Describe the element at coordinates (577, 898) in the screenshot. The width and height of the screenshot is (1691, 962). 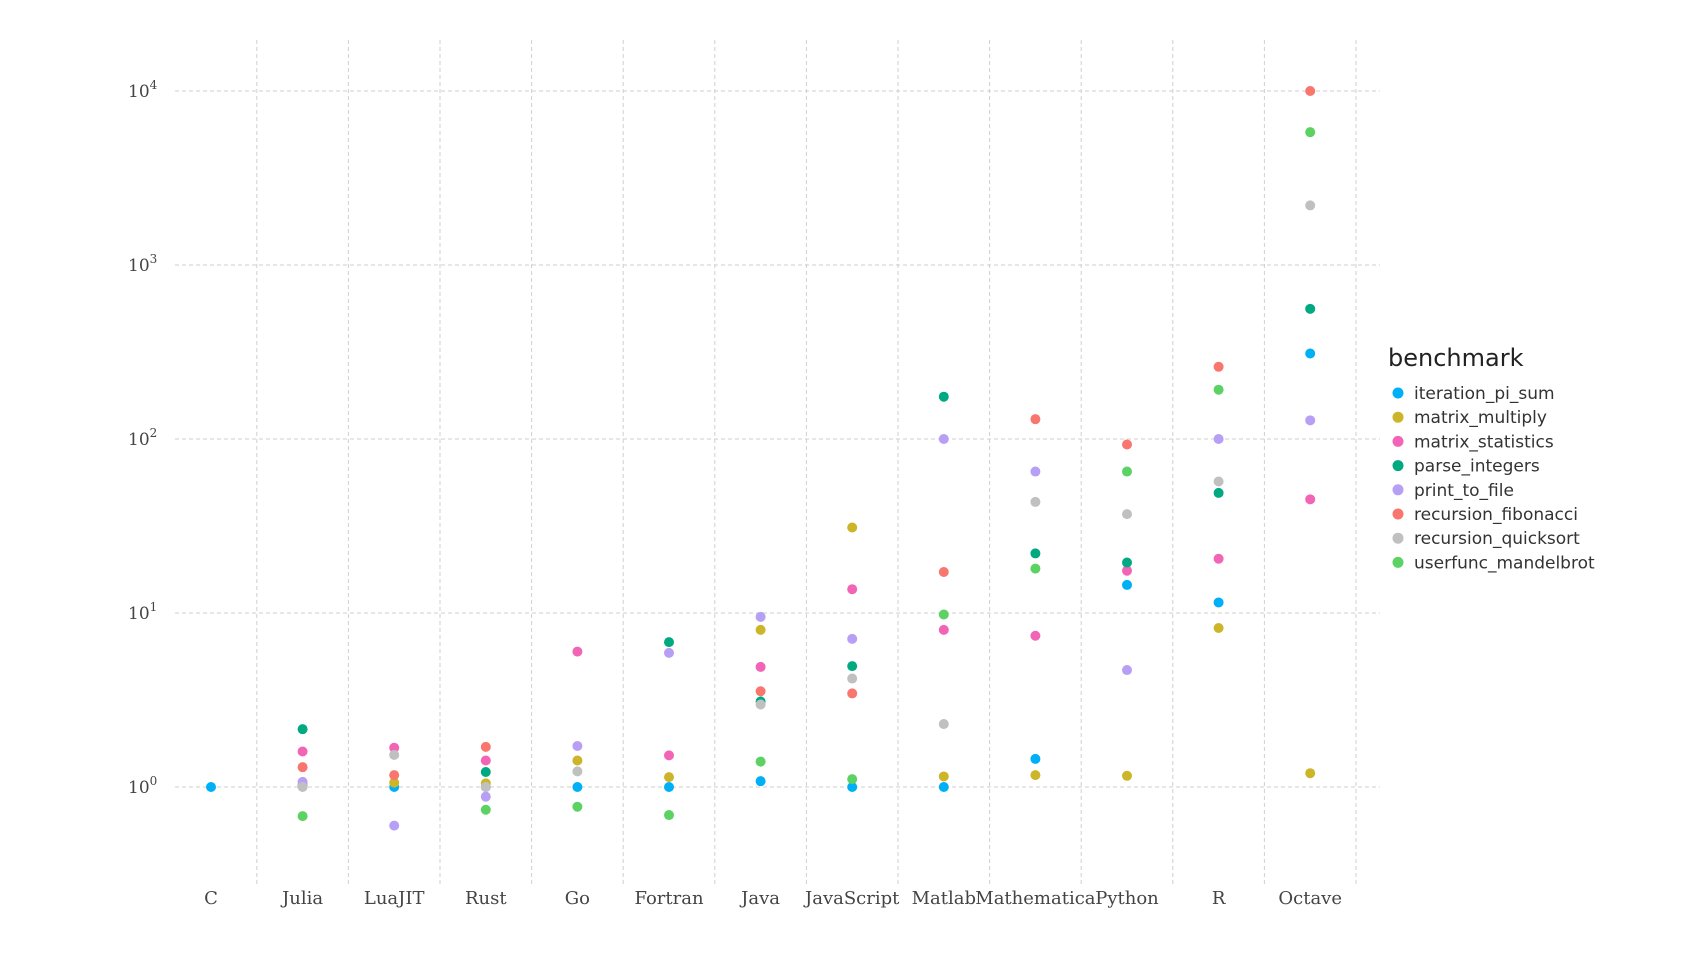
I see `x-tick-label: Go` at that location.